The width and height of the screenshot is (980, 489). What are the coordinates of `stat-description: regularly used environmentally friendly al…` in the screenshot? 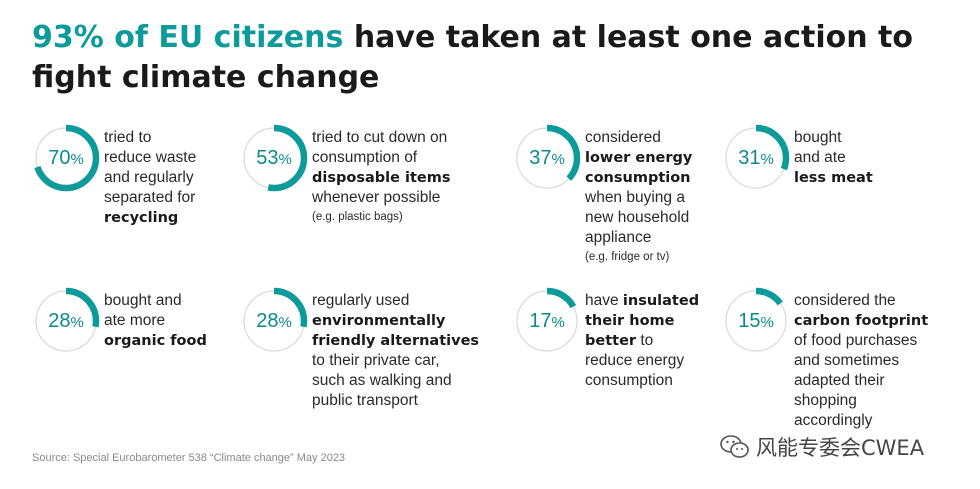 It's located at (395, 351).